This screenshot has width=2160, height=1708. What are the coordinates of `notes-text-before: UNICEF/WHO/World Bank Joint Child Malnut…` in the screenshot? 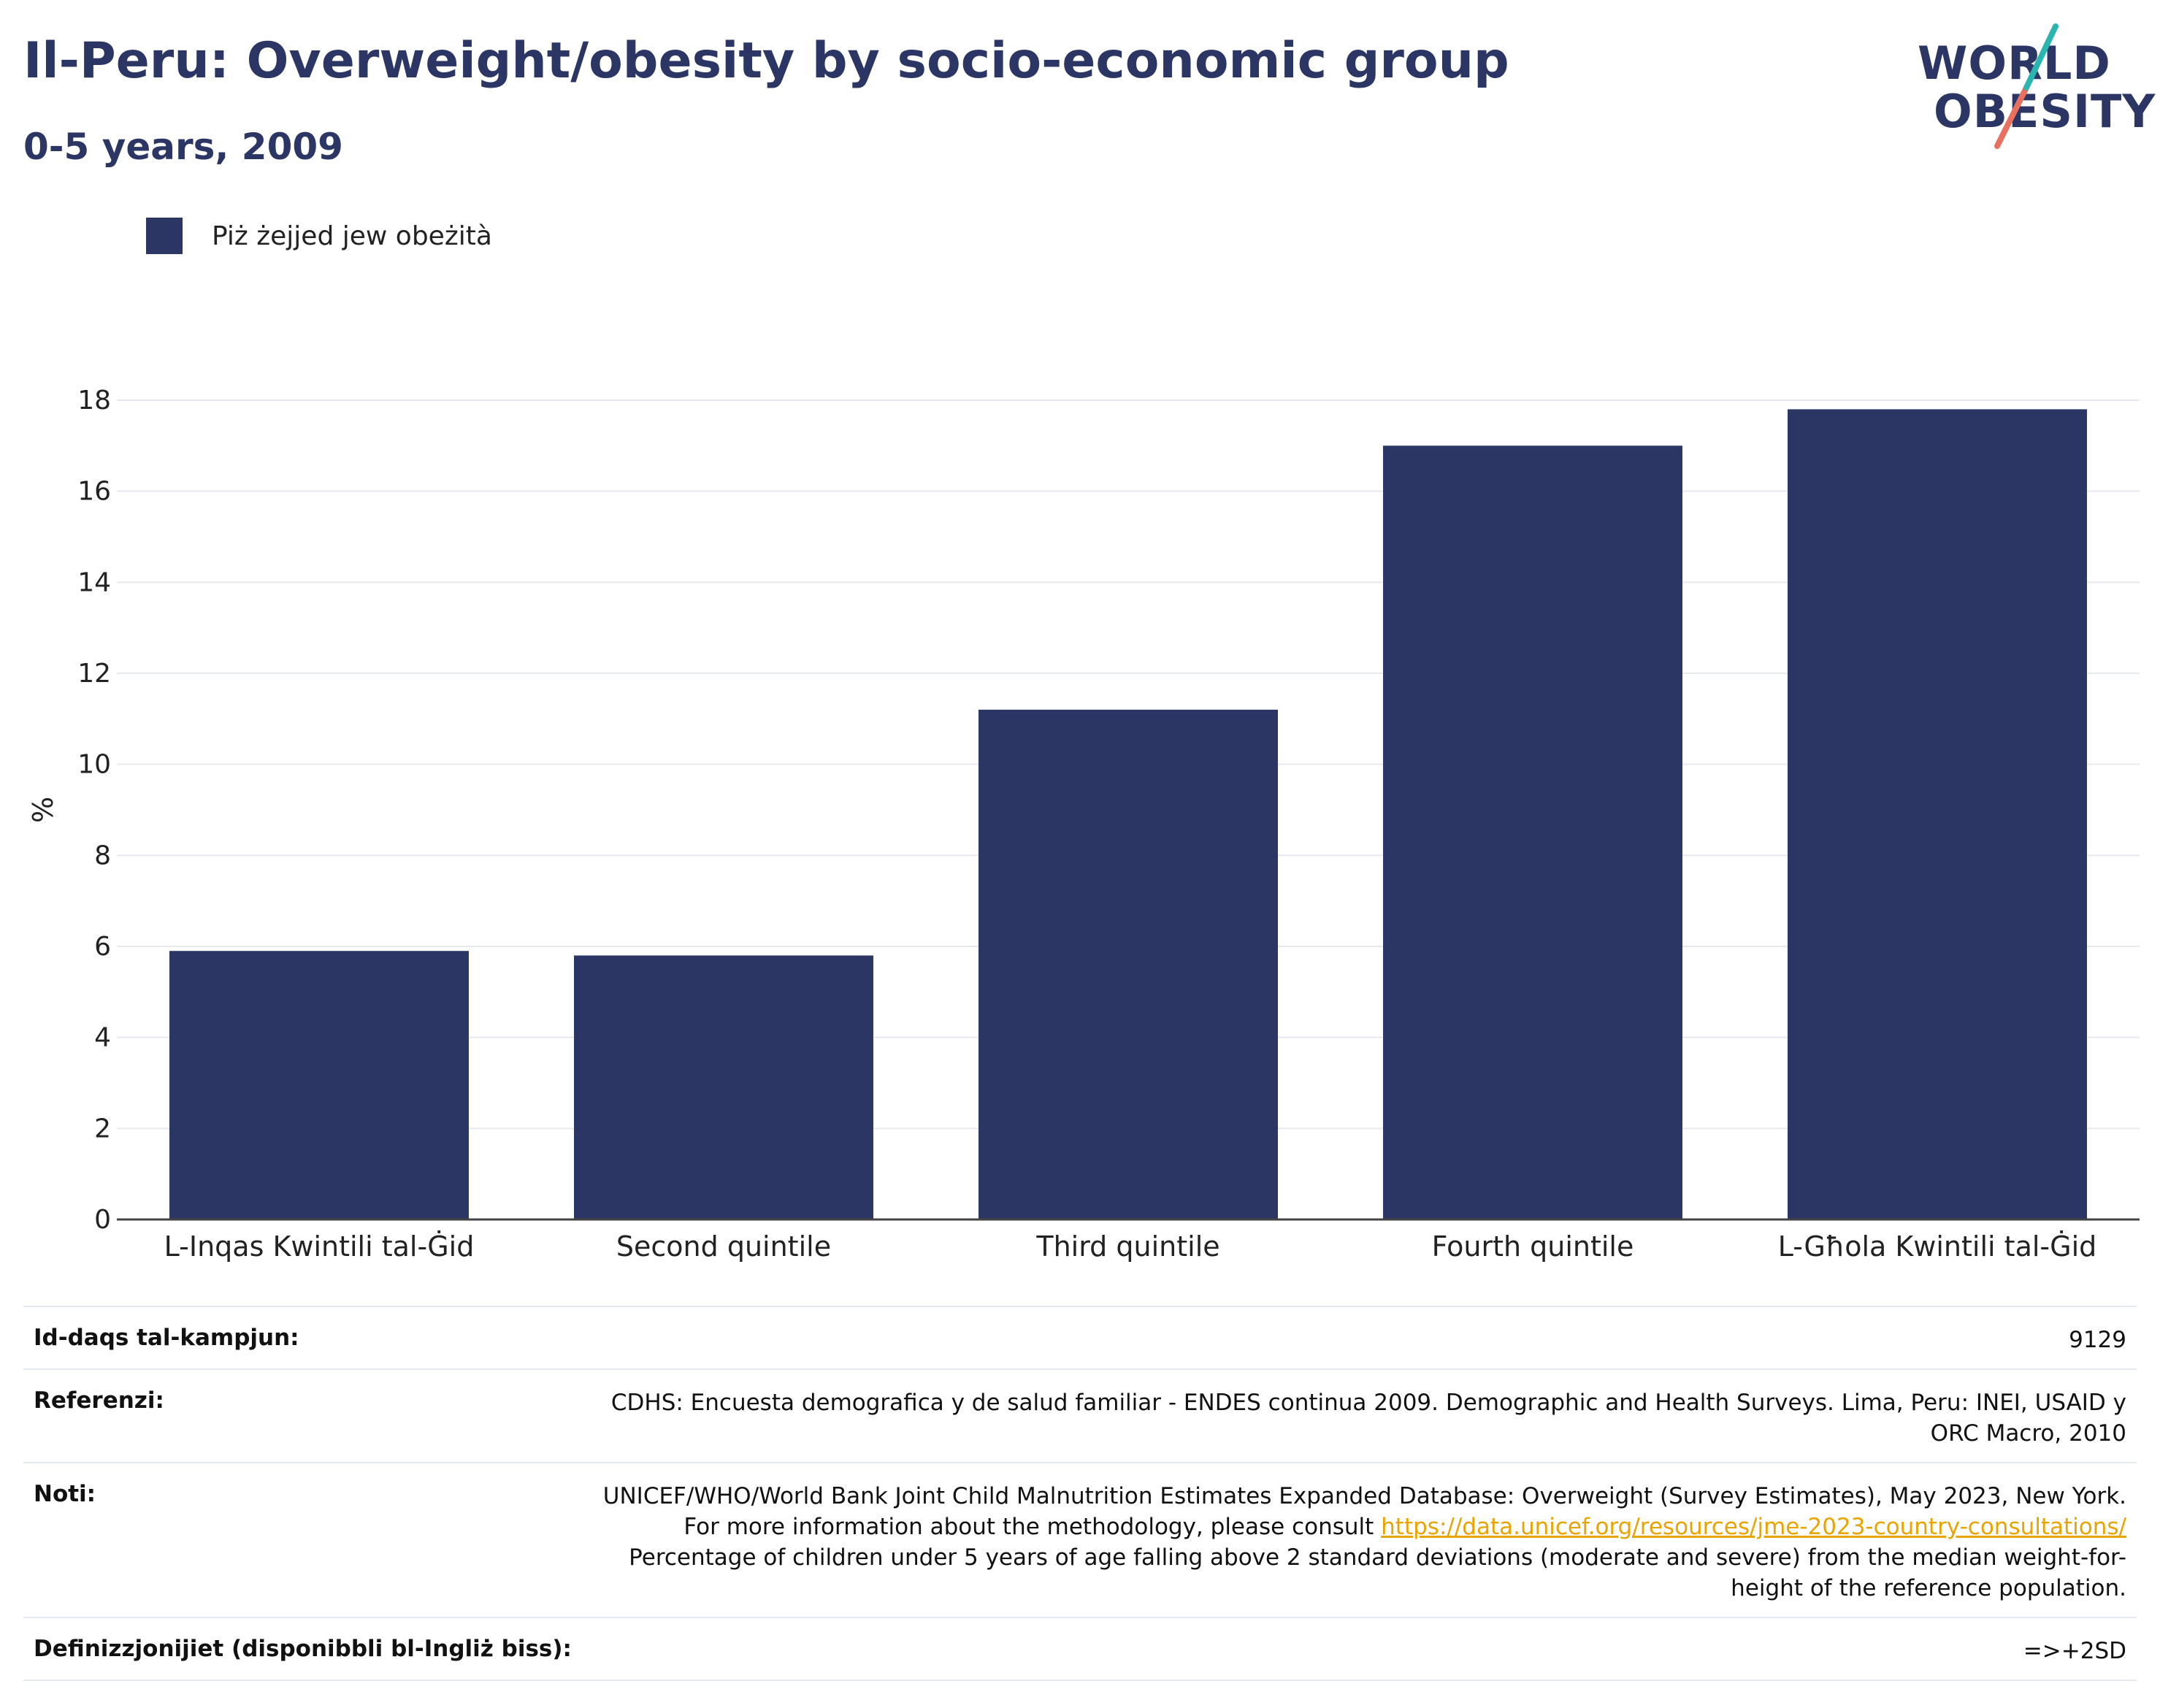 It's located at (1364, 1511).